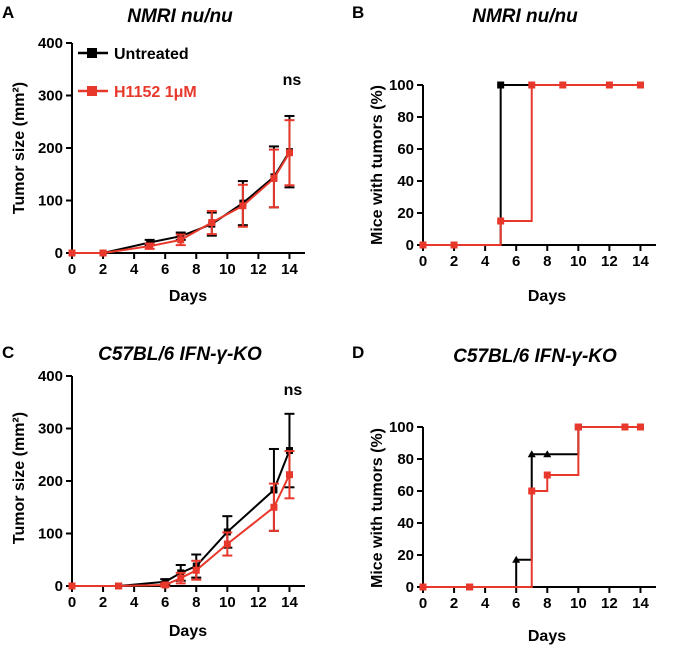 This screenshot has width=687, height=650. What do you see at coordinates (137, 73) in the screenshot?
I see `legend: Untreated H1152 1μM` at bounding box center [137, 73].